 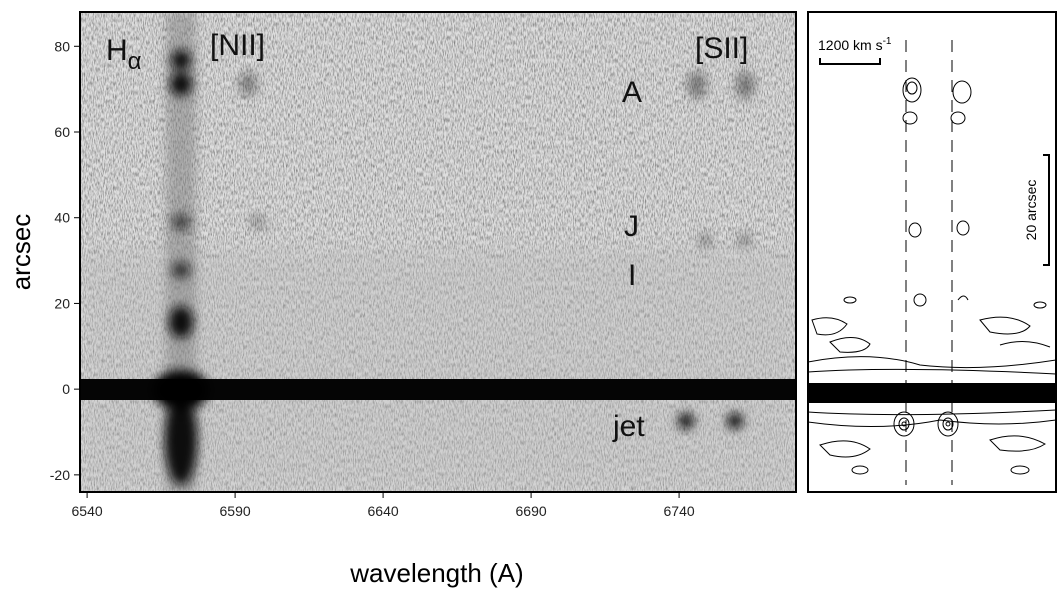 What do you see at coordinates (62, 303) in the screenshot?
I see `y-tick-label: 20` at bounding box center [62, 303].